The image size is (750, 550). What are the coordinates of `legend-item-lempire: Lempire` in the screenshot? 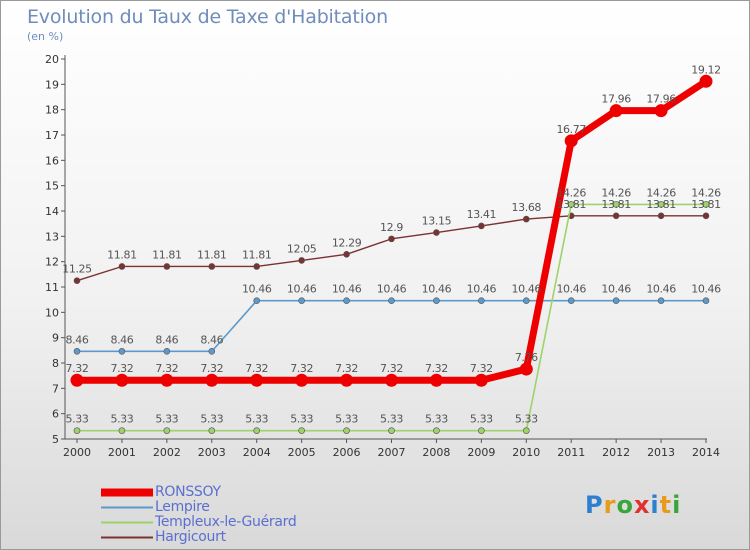 It's located at (198, 507).